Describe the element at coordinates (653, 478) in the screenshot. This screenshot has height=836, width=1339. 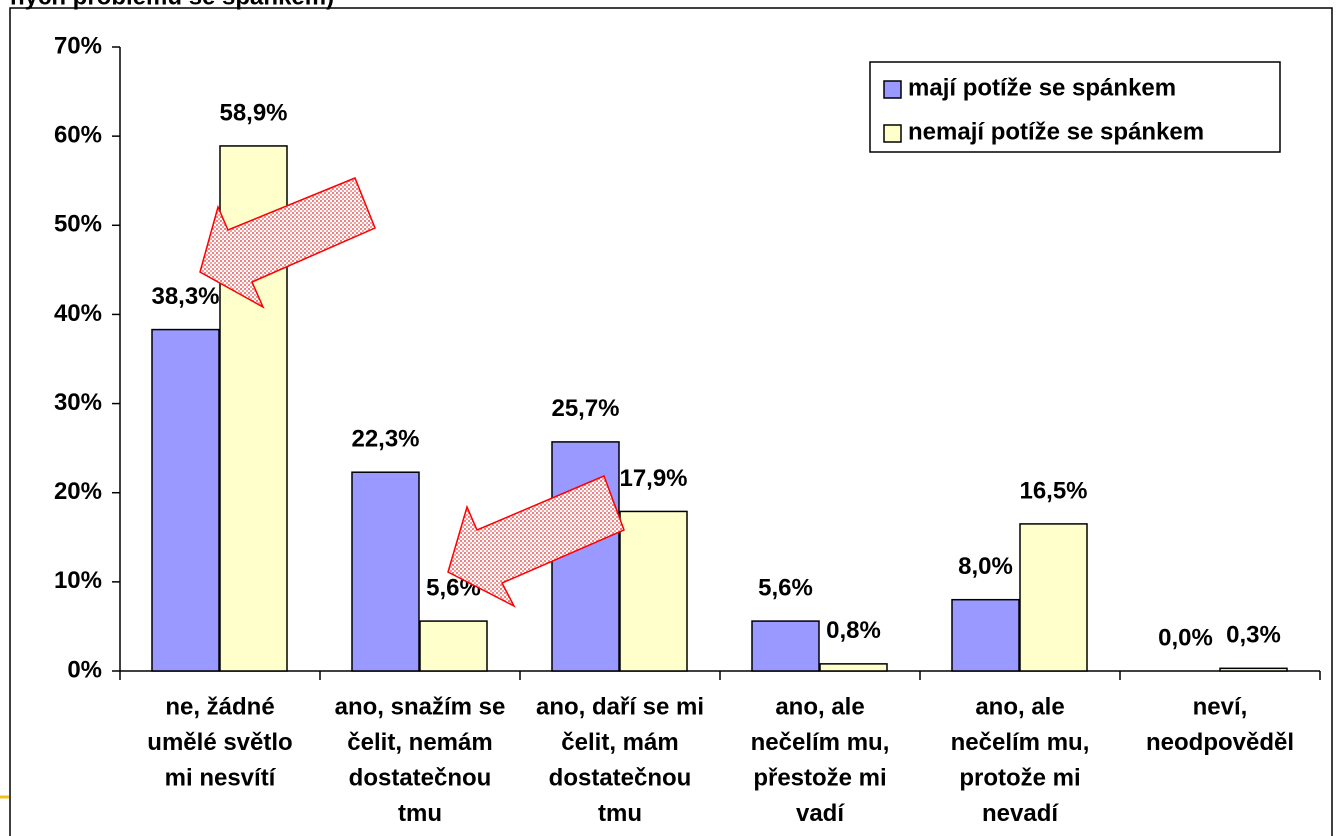
I see `value-label: 17,9%` at that location.